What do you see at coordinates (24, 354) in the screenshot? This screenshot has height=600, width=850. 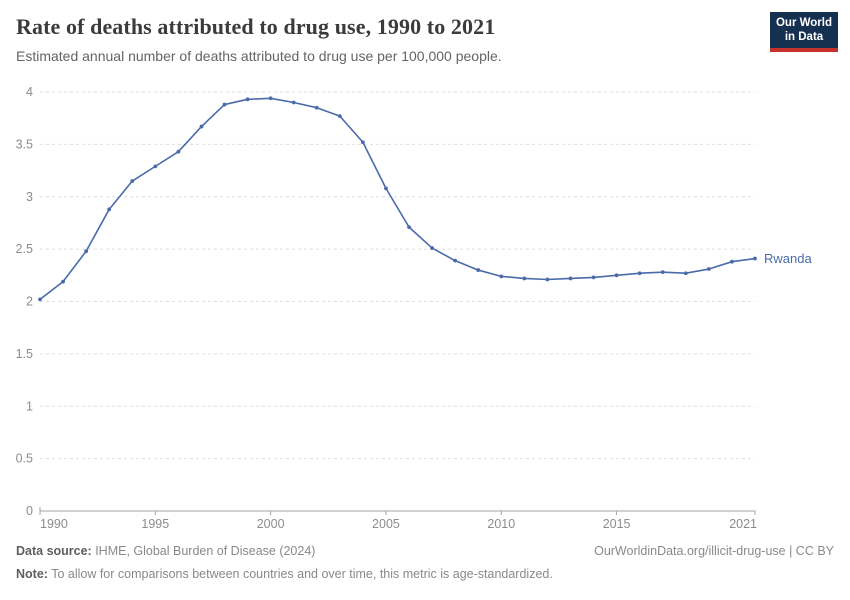 I see `y-axis-tick-label: 1.5` at bounding box center [24, 354].